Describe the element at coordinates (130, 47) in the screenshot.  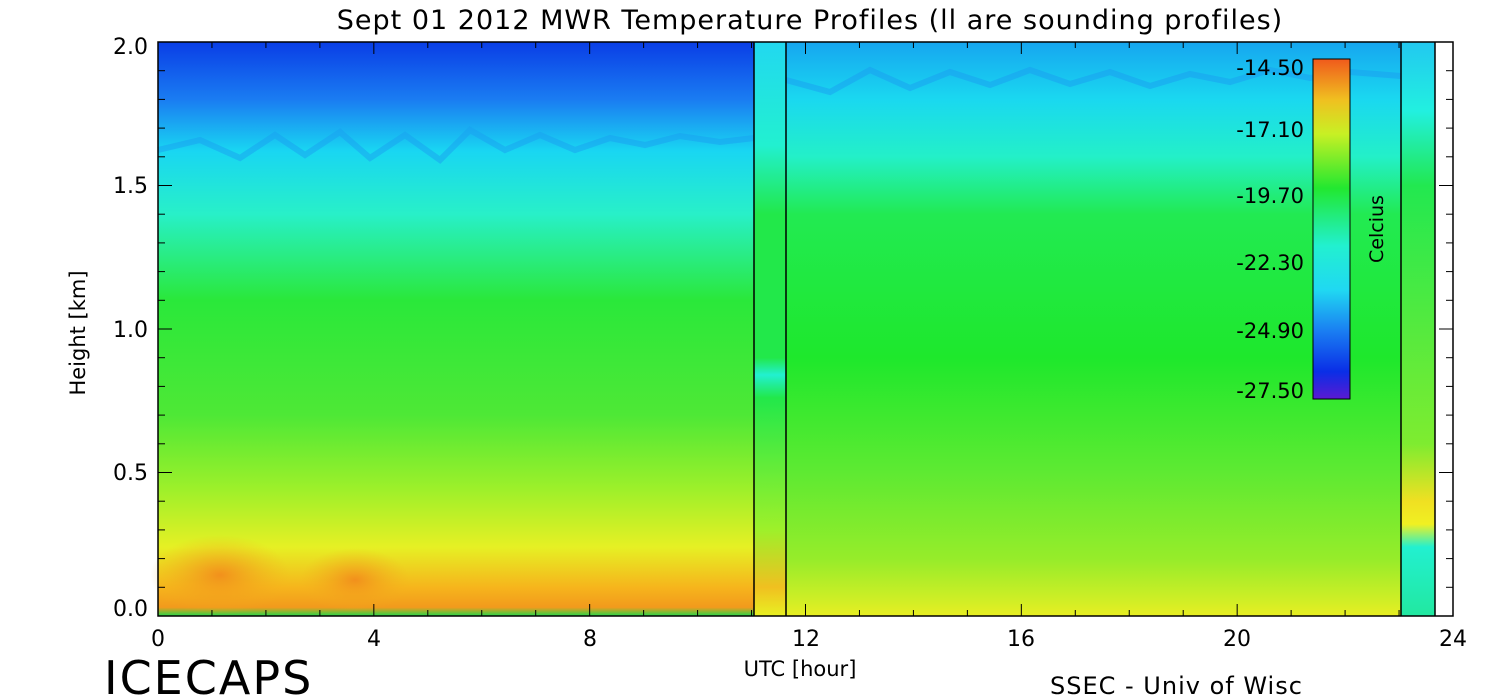
I see `y-tick-label: 2.0` at that location.